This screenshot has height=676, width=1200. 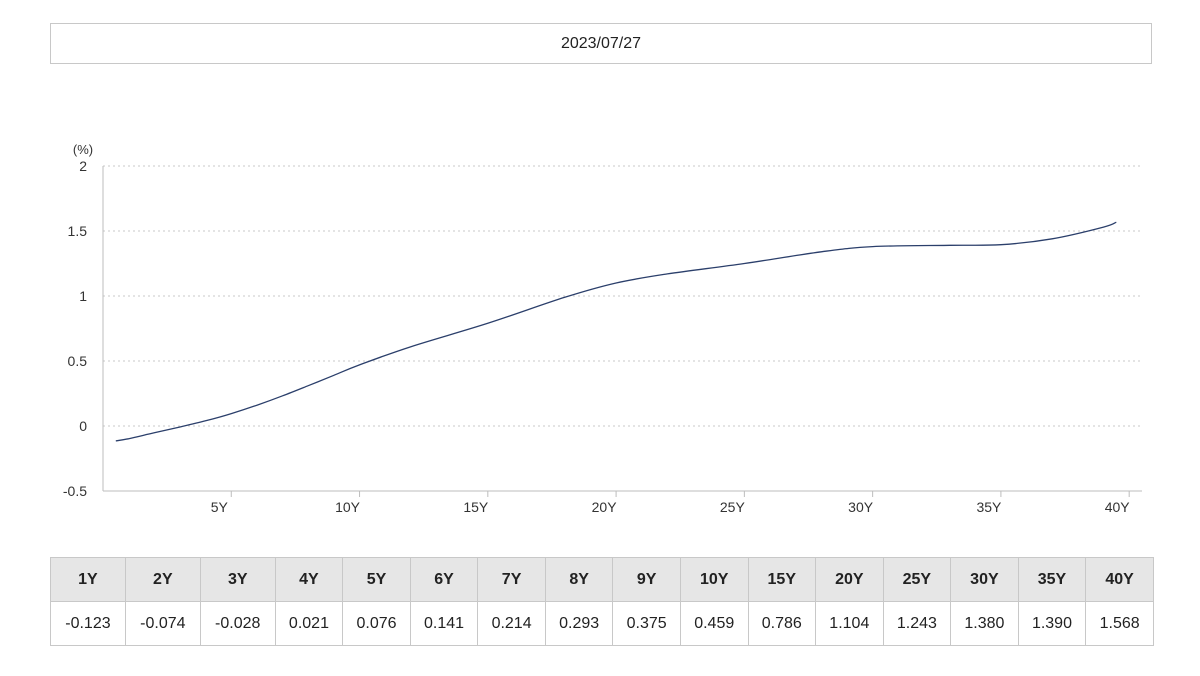 What do you see at coordinates (309, 579) in the screenshot?
I see `table-header-cell: 4Y` at bounding box center [309, 579].